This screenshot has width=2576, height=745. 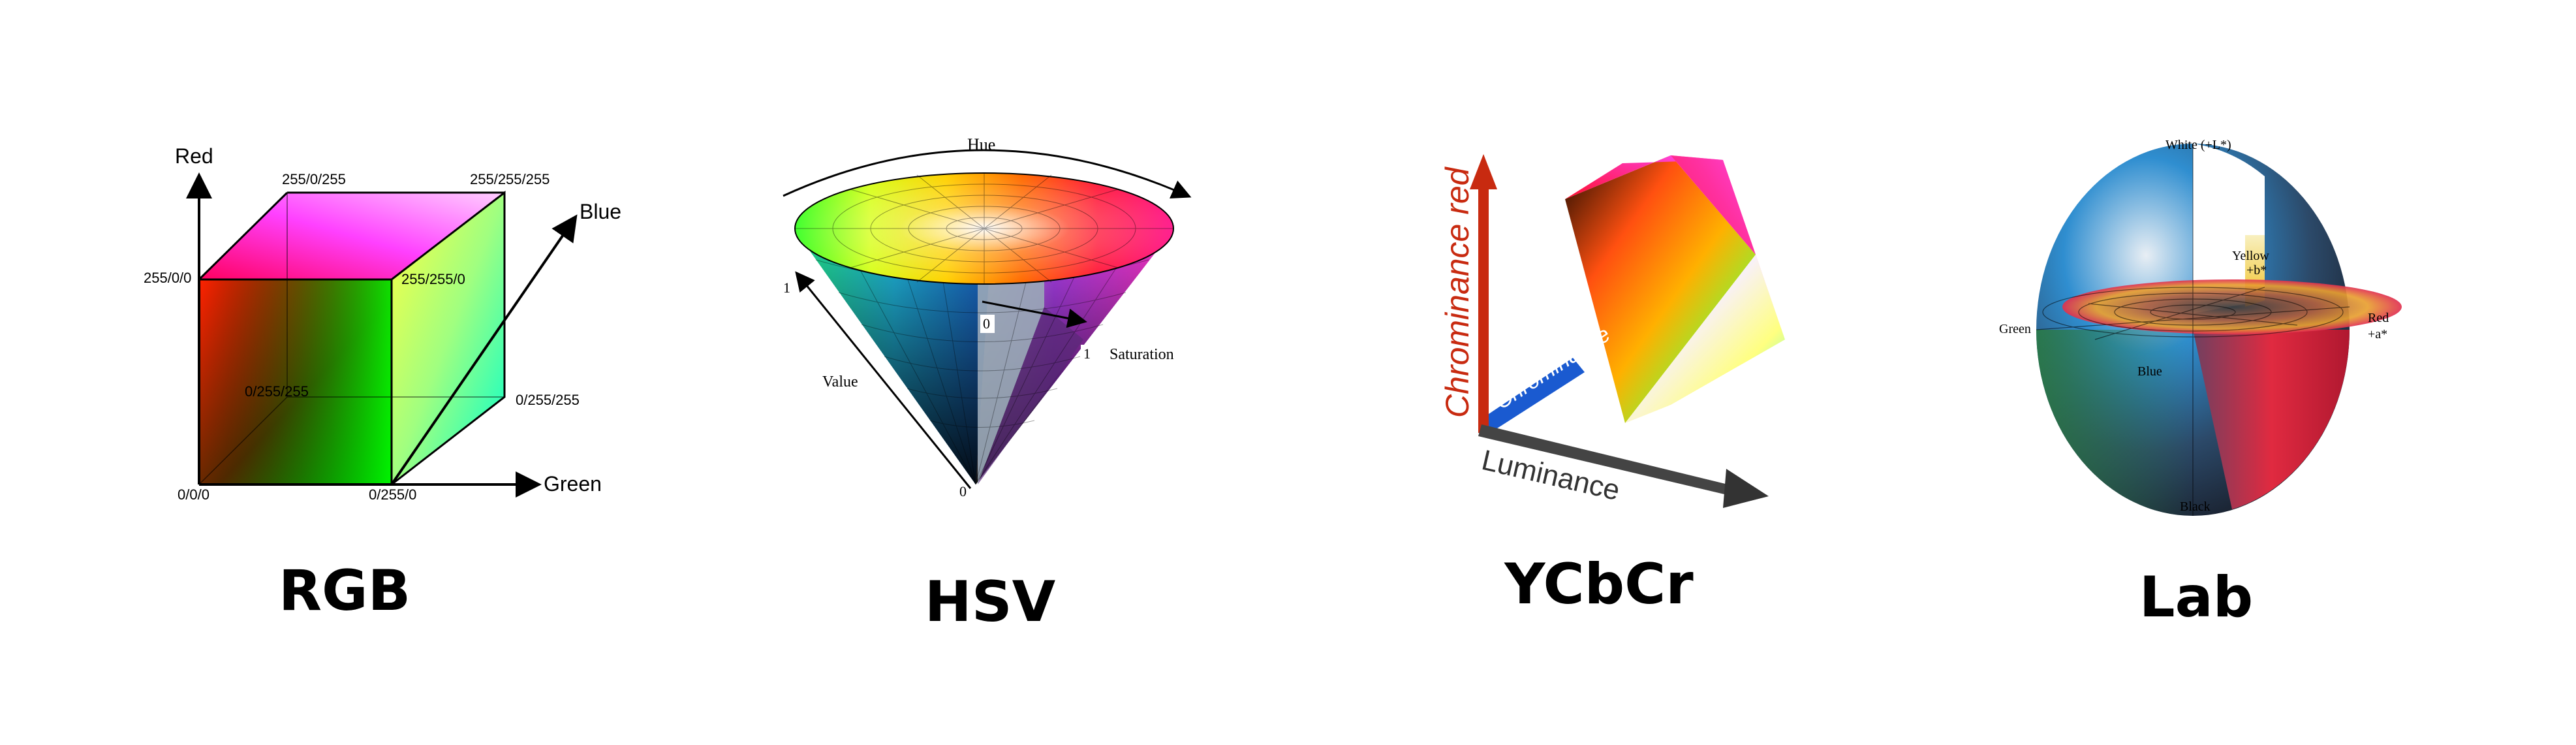 What do you see at coordinates (1484, 171) in the screenshot?
I see `cr-axis-arrowhead` at bounding box center [1484, 171].